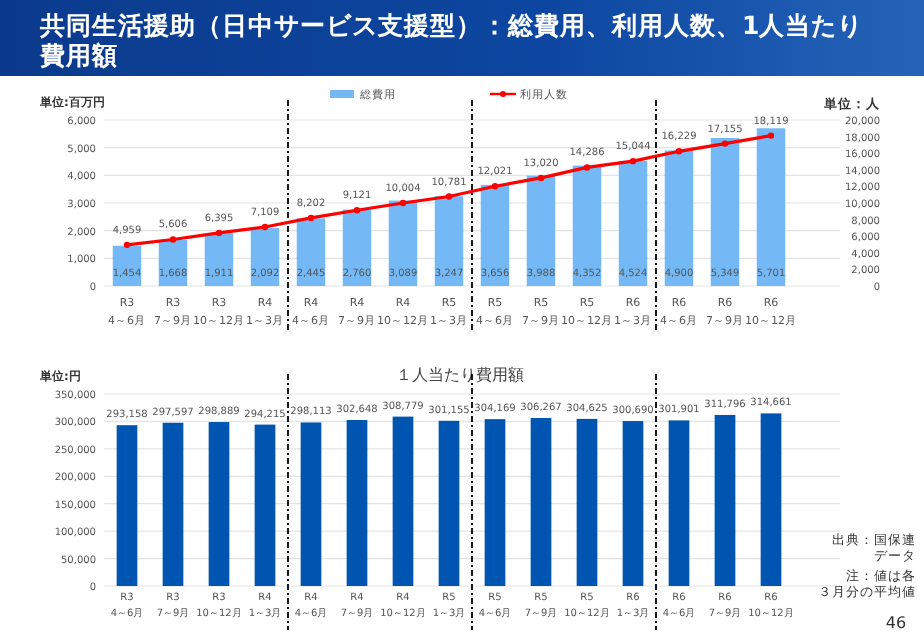 Image resolution: width=924 pixels, height=640 pixels. What do you see at coordinates (460, 375) in the screenshot?
I see `chart-title: １人当たり費用額` at bounding box center [460, 375].